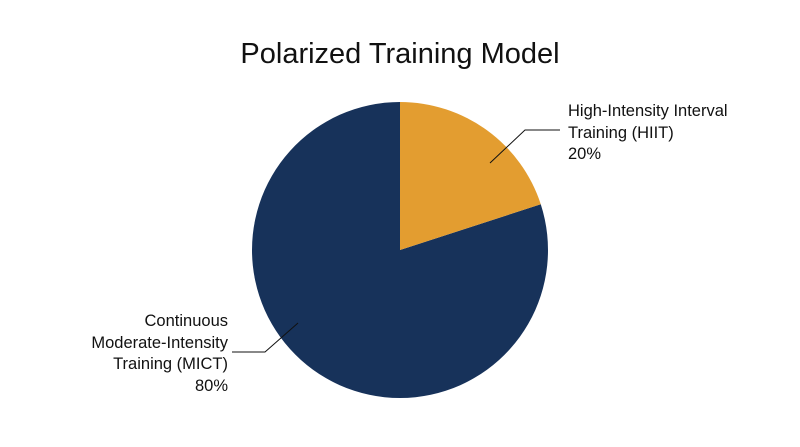  Describe the element at coordinates (211, 385) in the screenshot. I see `value-label: 80%` at that location.